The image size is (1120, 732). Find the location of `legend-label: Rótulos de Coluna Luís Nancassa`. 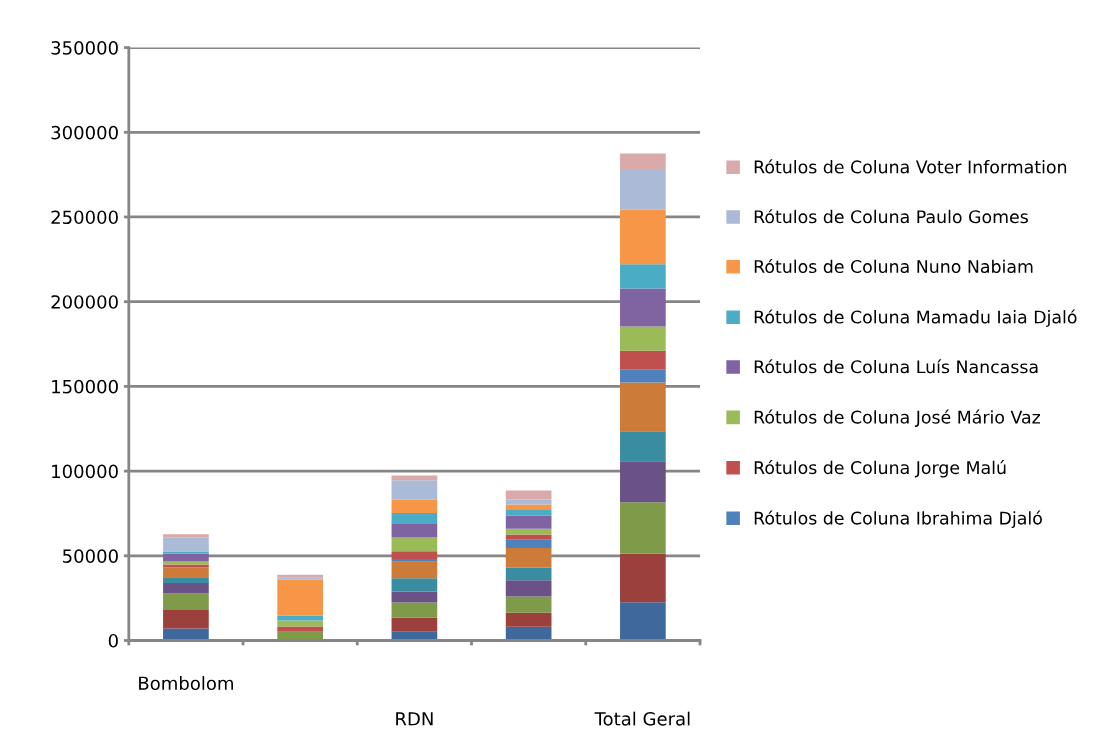

legend-label: Rótulos de Coluna Luís Nancassa is located at coordinates (896, 366).